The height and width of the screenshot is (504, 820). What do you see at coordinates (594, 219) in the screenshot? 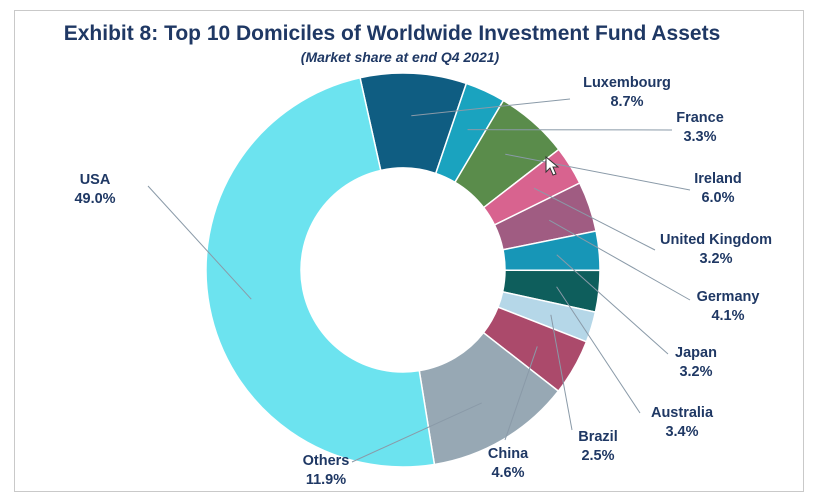
I see `leader-line-united-kingdom` at bounding box center [594, 219].